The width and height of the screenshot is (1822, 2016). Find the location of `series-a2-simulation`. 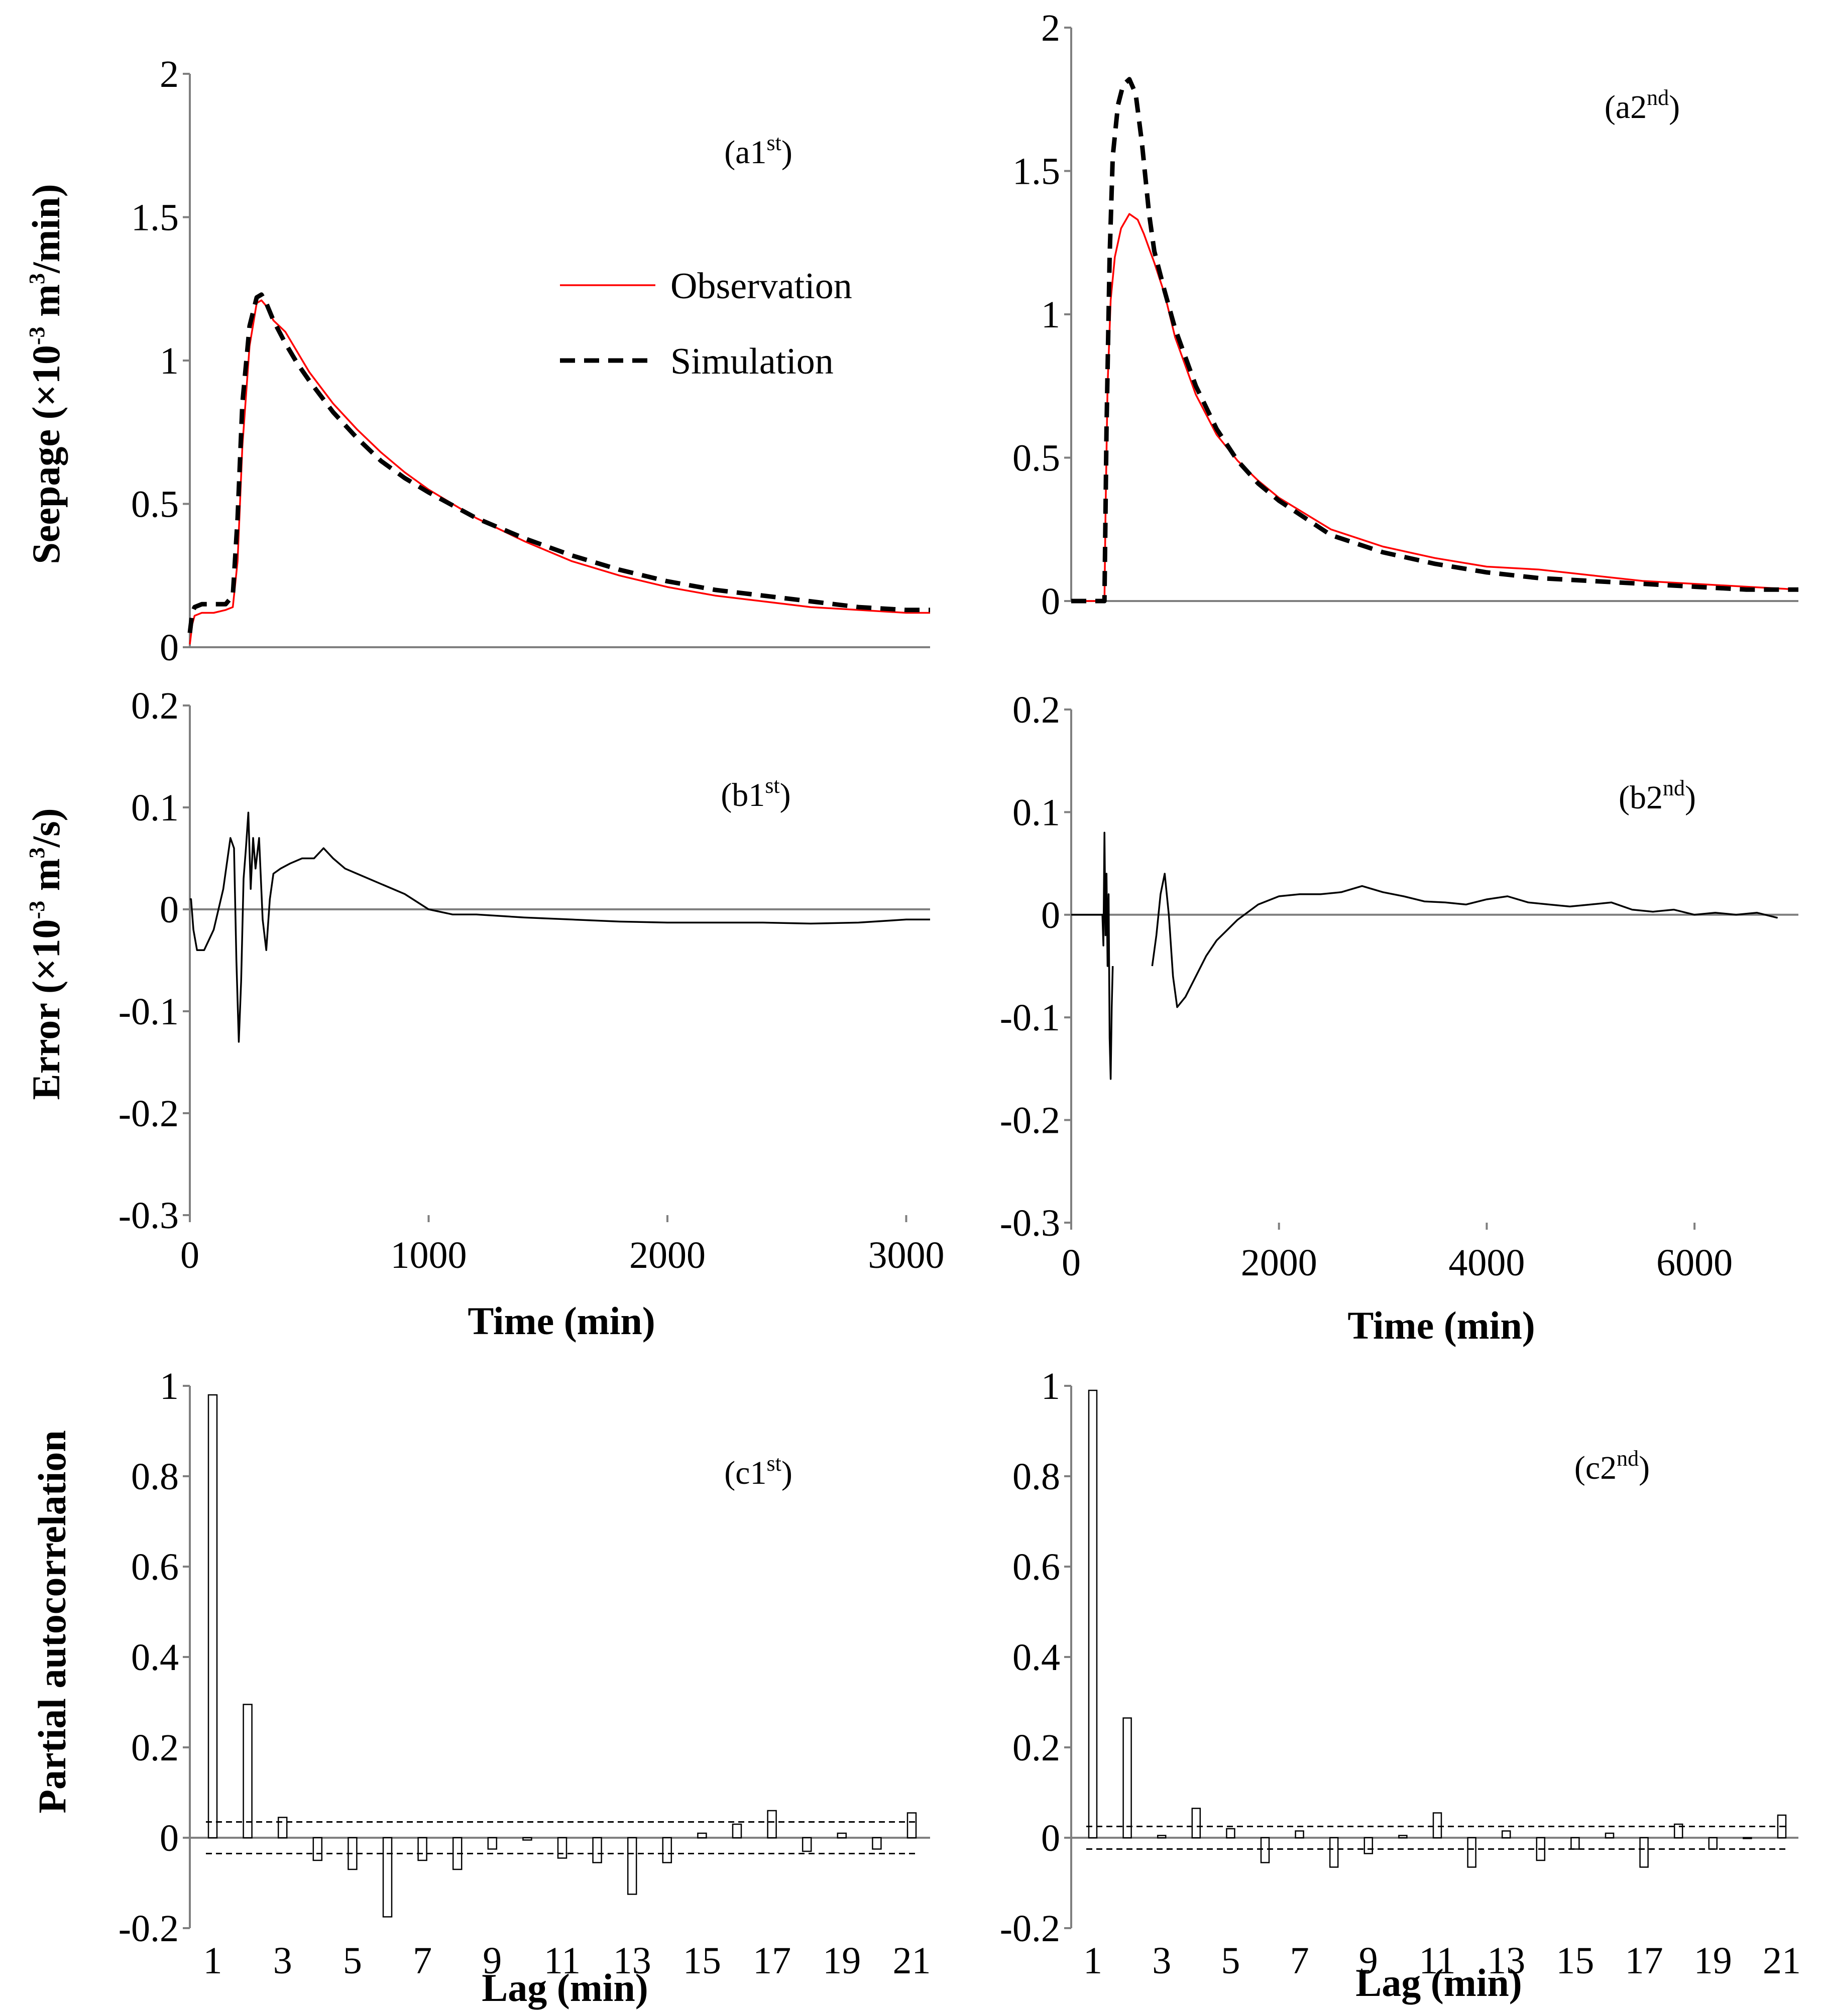

series-a2-simulation is located at coordinates (1434, 340).